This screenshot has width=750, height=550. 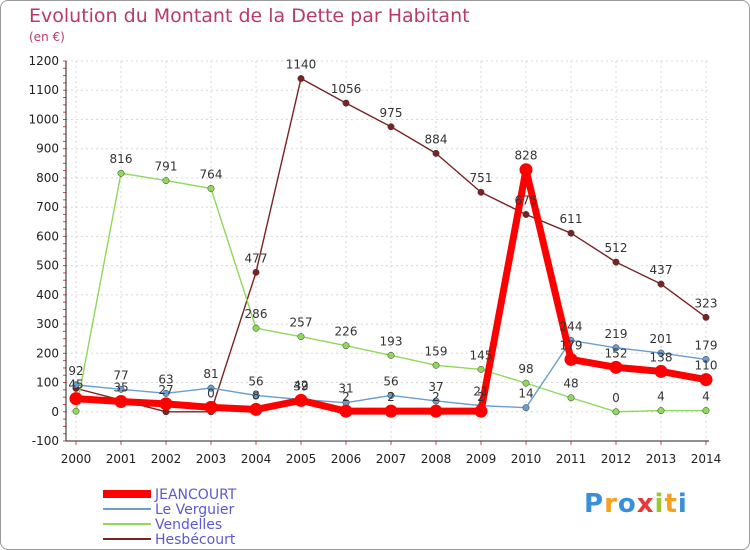 I want to click on data-label-hesb-court: 1056, so click(x=346, y=89).